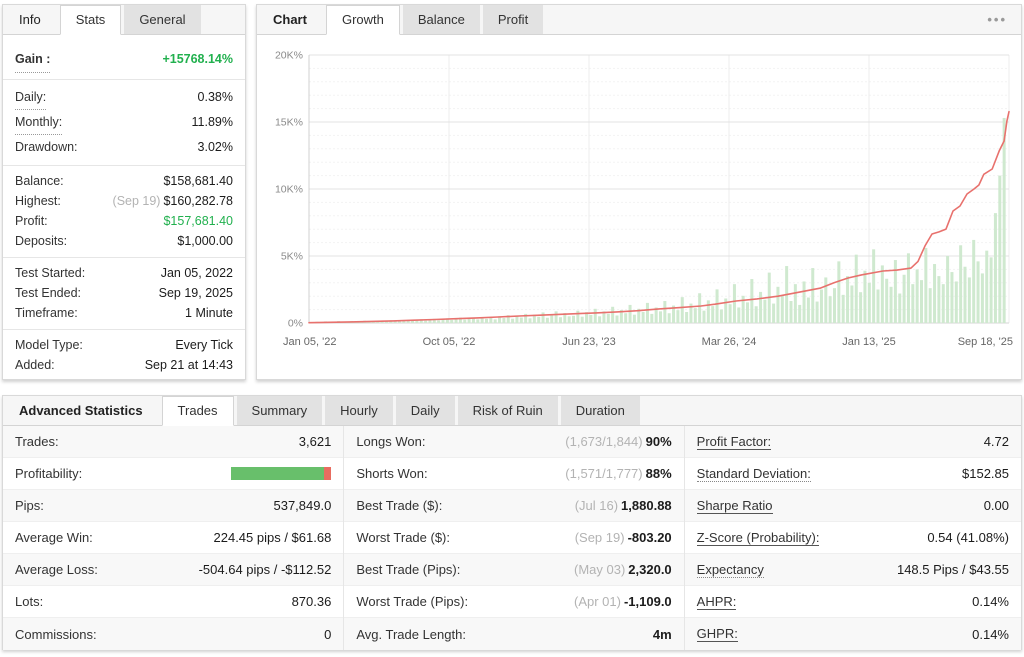 This screenshot has width=1024, height=657. Describe the element at coordinates (734, 505) in the screenshot. I see `stat-label: Sharpe Ratio` at that location.